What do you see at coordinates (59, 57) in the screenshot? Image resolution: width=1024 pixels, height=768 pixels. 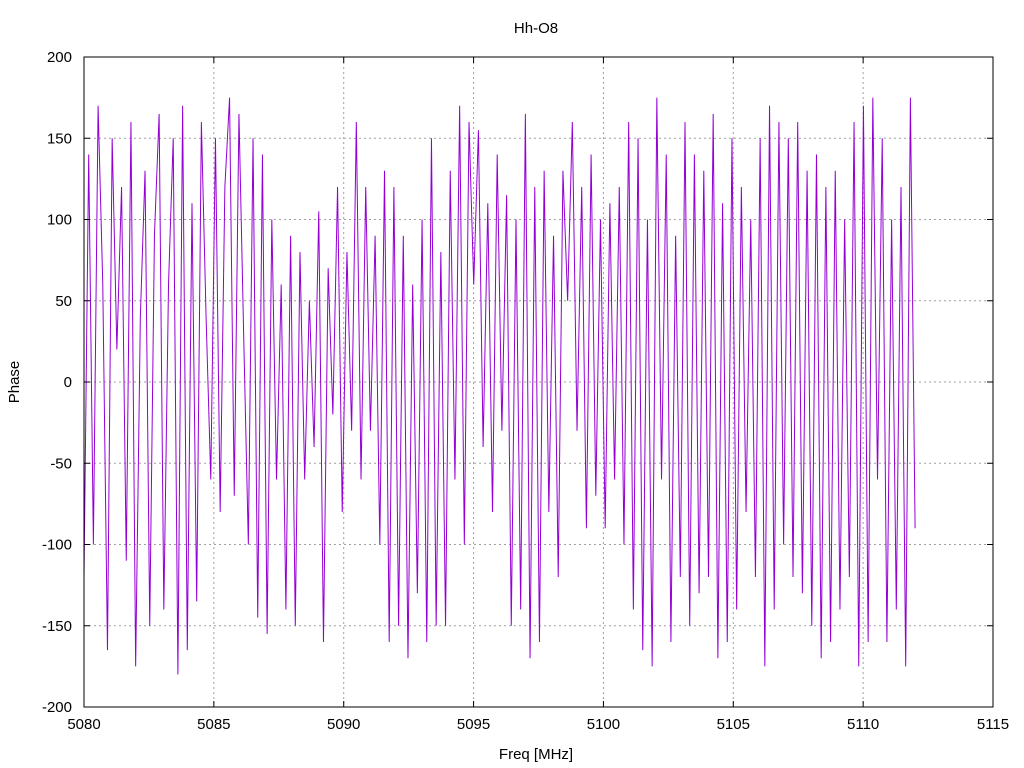 I see `y-tick-label: 200` at bounding box center [59, 57].